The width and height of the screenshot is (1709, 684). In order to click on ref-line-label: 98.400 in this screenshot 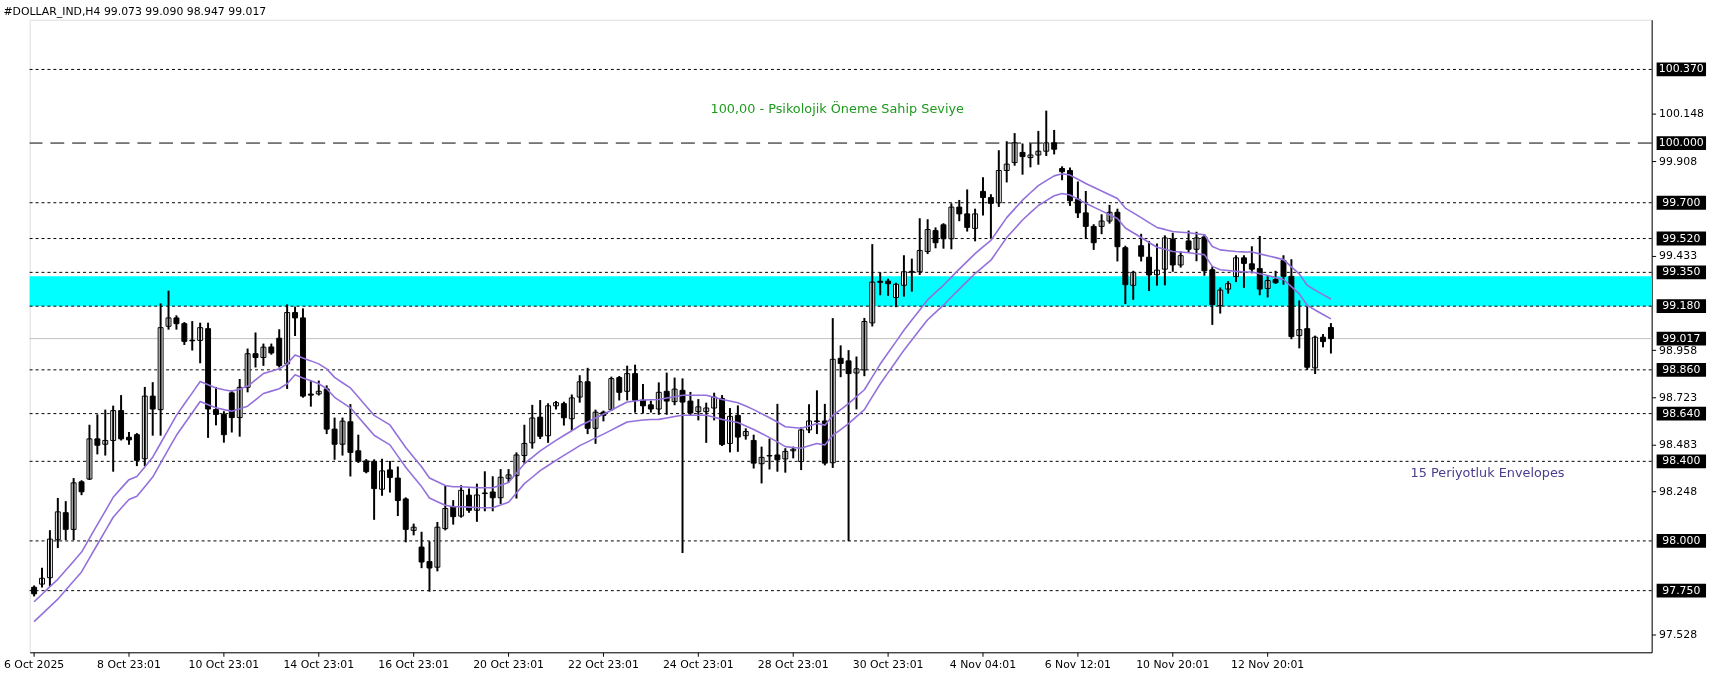, I will do `click(1681, 461)`.